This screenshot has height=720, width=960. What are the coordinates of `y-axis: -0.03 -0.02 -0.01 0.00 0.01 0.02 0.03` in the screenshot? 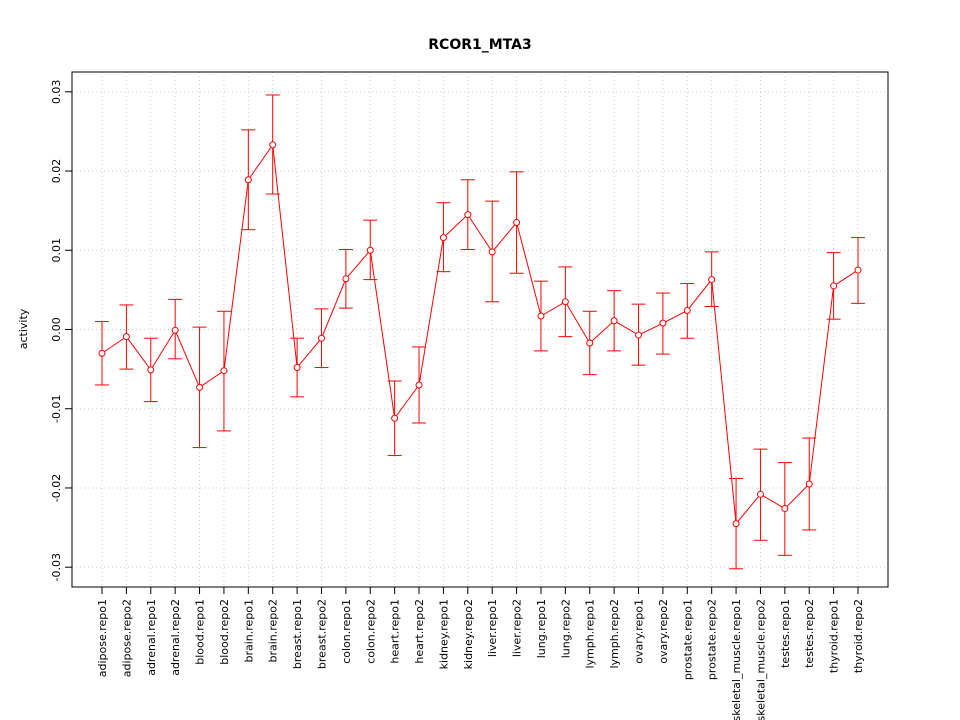 It's located at (61, 330).